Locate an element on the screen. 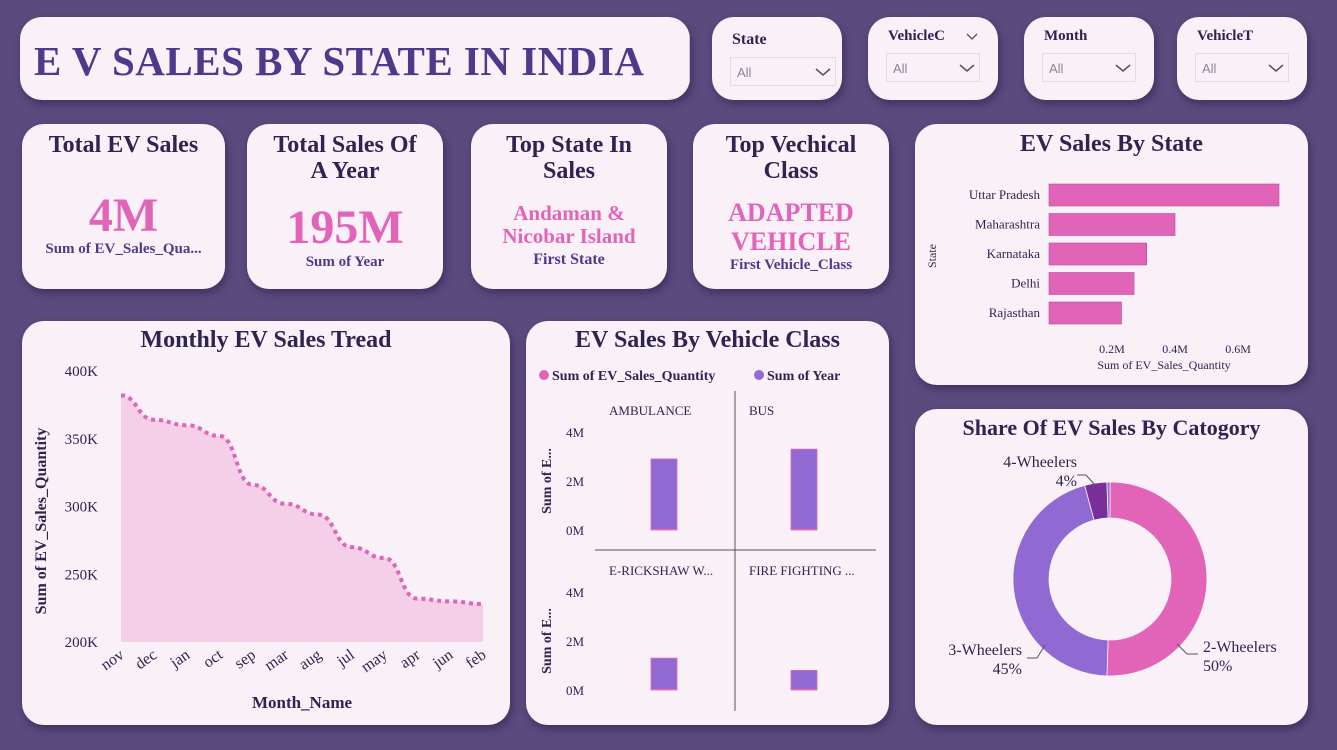 This screenshot has height=750, width=1337. chart-title: Monthly EV Sales Tread is located at coordinates (266, 340).